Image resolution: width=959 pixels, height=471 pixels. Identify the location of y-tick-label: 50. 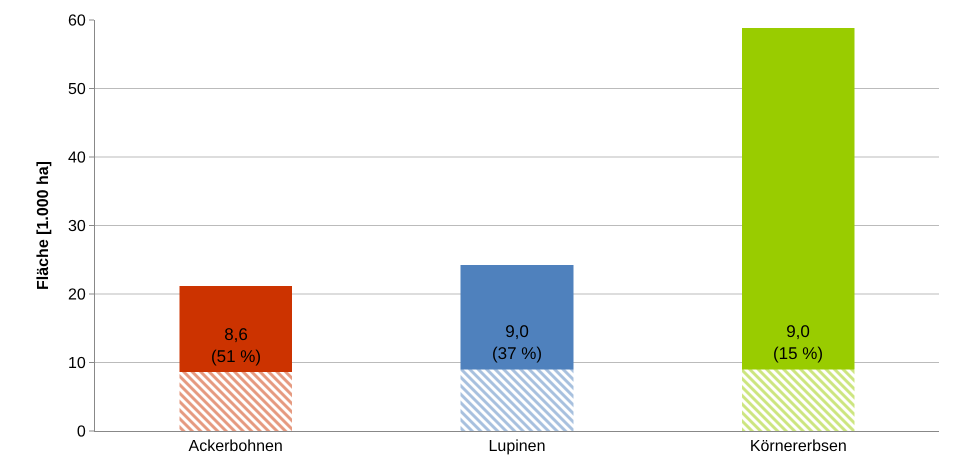
(77, 89).